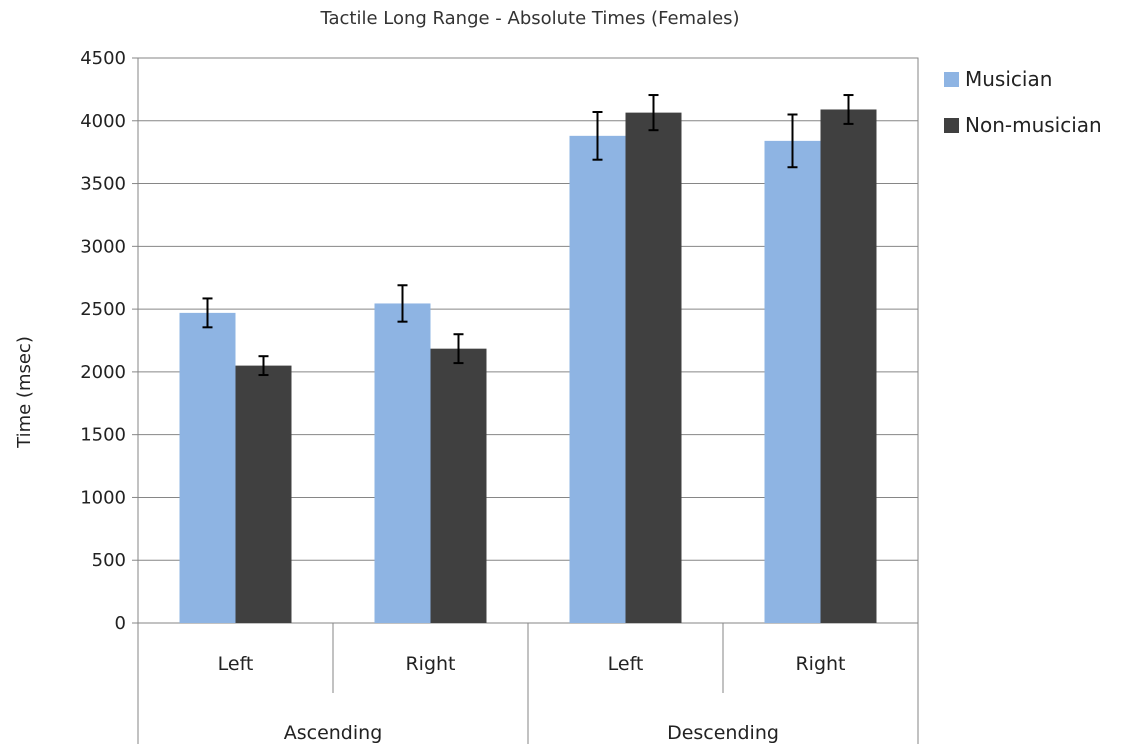  Describe the element at coordinates (333, 733) in the screenshot. I see `x-group-label: Ascending` at that location.